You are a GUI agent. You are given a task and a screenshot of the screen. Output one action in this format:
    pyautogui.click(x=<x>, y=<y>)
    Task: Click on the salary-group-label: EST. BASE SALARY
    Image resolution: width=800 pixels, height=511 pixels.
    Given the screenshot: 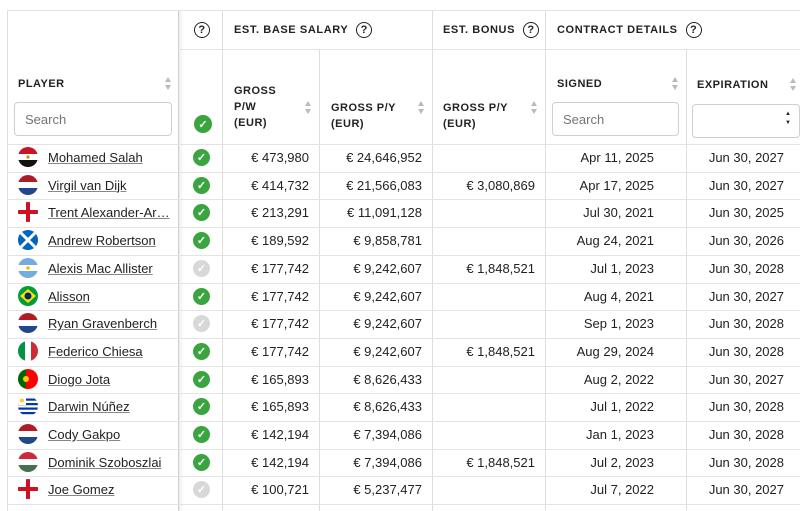 What is the action you would take?
    pyautogui.click(x=291, y=30)
    